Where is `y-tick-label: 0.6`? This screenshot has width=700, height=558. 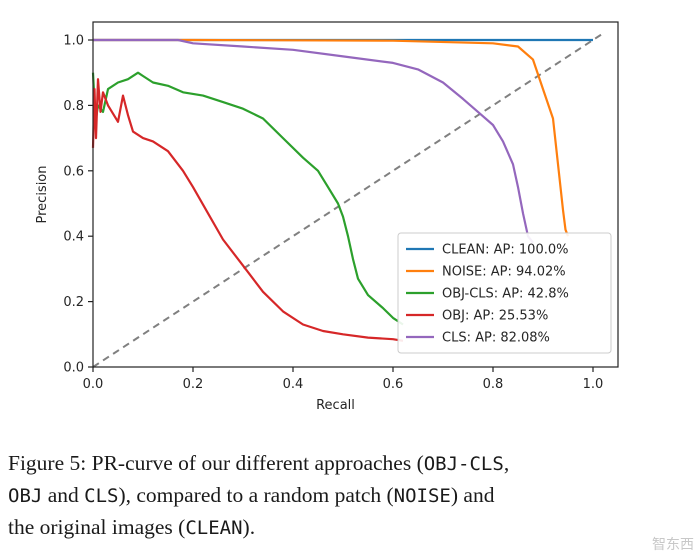 y-tick-label: 0.6 is located at coordinates (73, 171).